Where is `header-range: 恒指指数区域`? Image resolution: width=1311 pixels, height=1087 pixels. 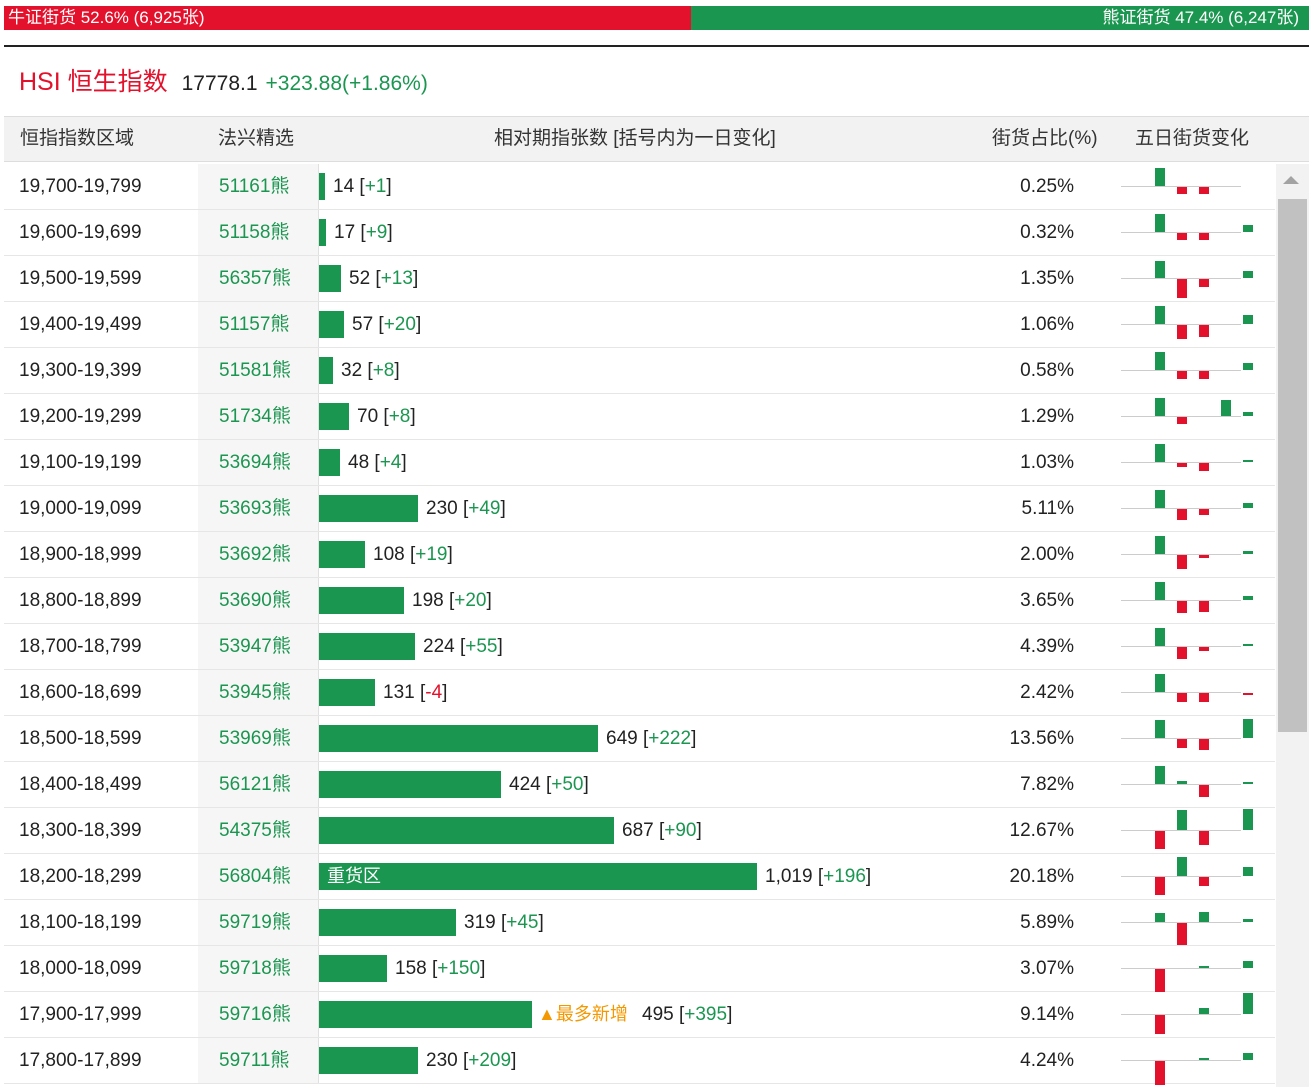
header-range: 恒指指数区域 is located at coordinates (77, 138).